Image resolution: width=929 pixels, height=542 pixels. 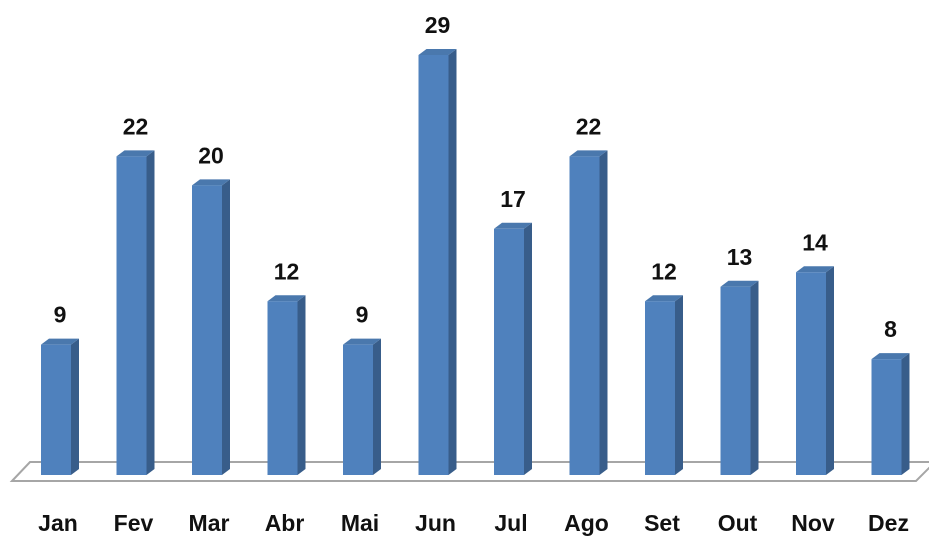 I want to click on x-tick-label: Out, so click(x=738, y=523).